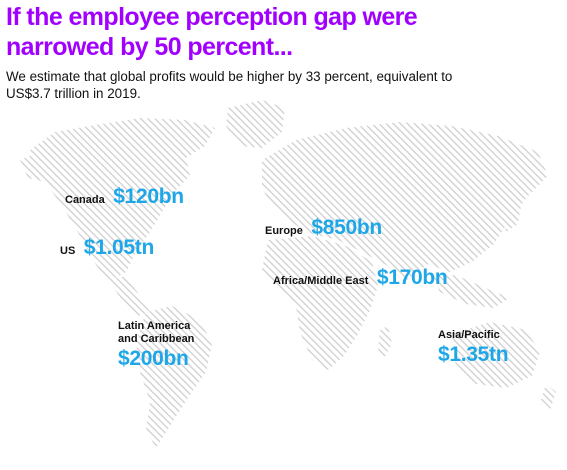 This screenshot has width=567, height=470. I want to click on region-asia-pacific: Asia/Pacific $1.35tn, so click(473, 348).